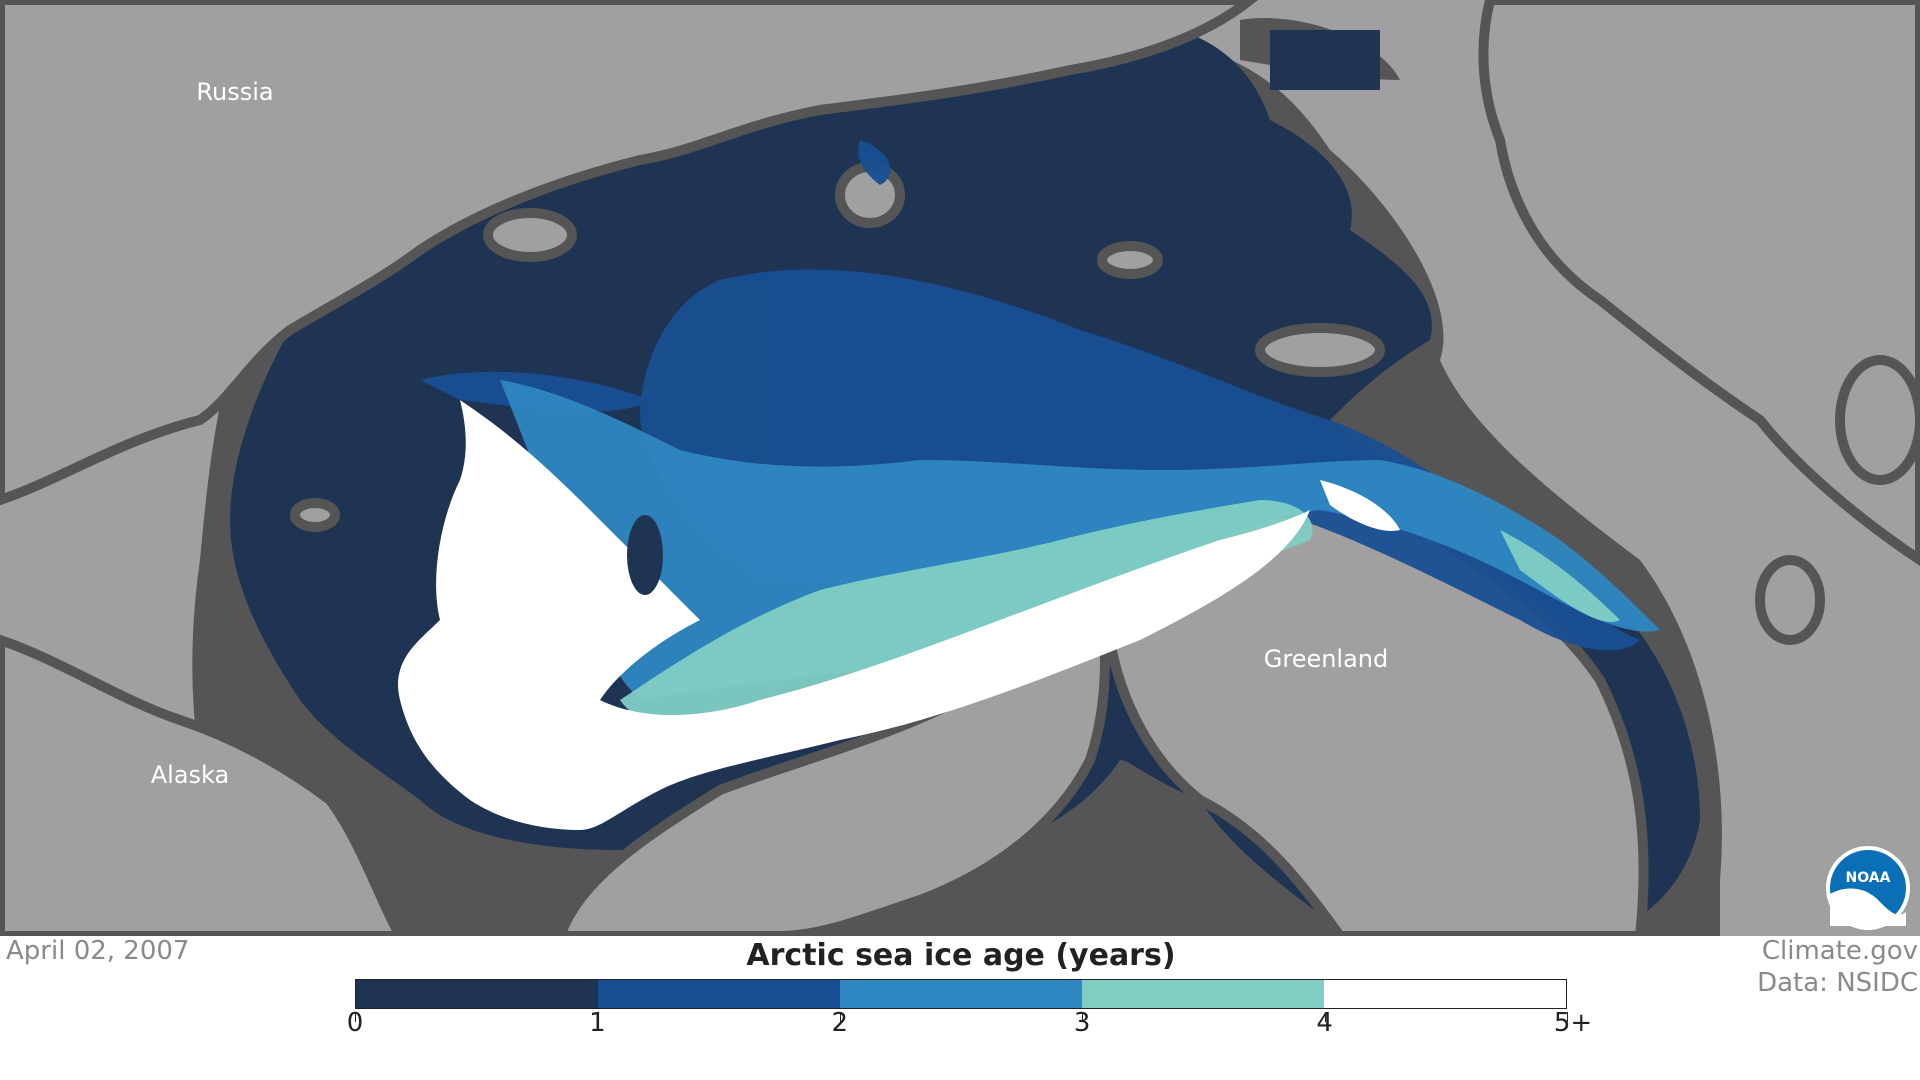 This screenshot has height=1080, width=1920. What do you see at coordinates (1868, 888) in the screenshot?
I see `noaa-logo-icon: NOAA` at bounding box center [1868, 888].